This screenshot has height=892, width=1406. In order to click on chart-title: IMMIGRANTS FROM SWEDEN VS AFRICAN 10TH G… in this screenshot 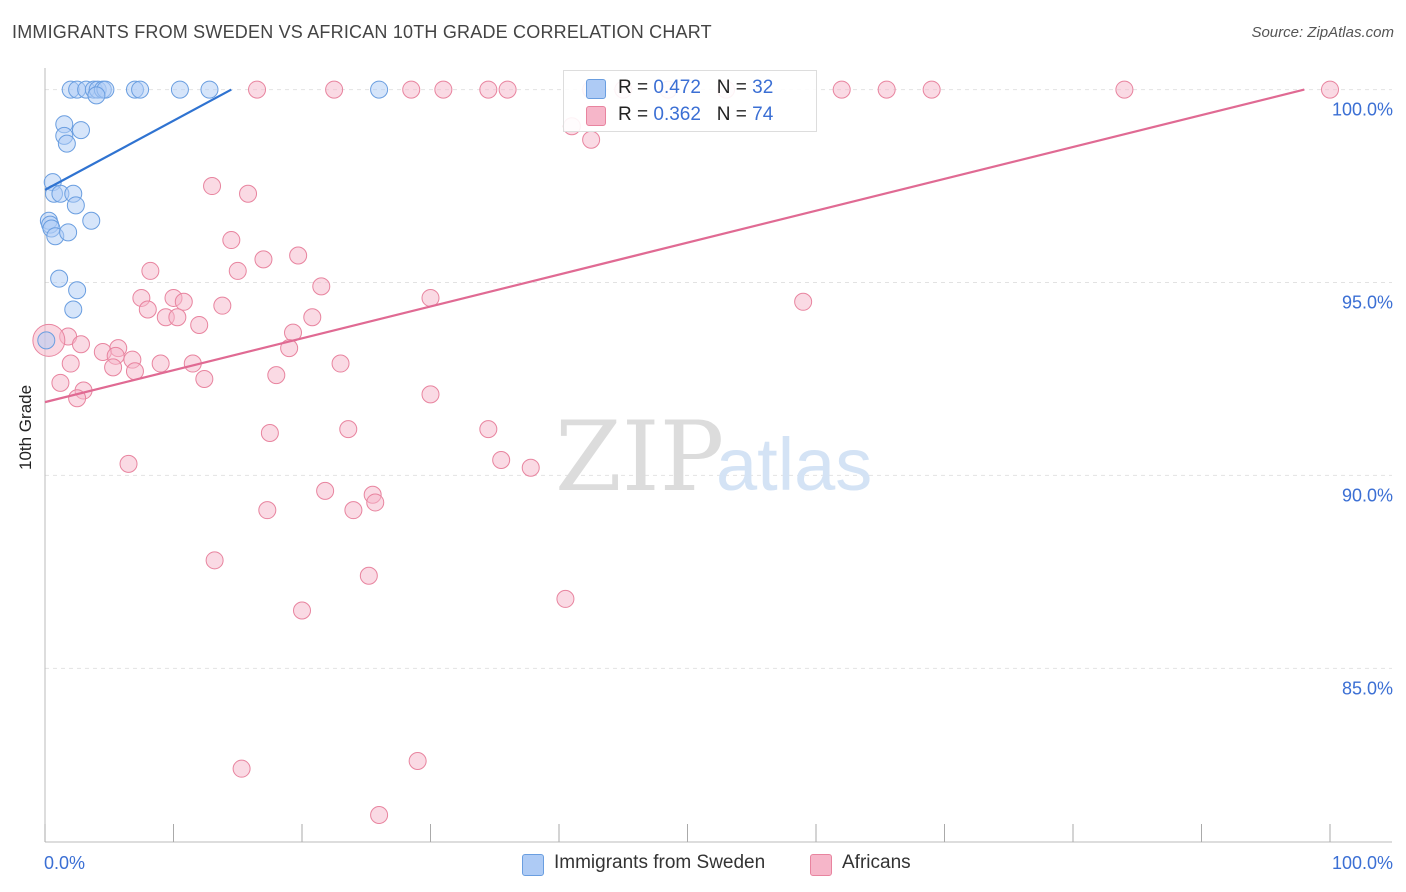, I will do `click(362, 32)`.